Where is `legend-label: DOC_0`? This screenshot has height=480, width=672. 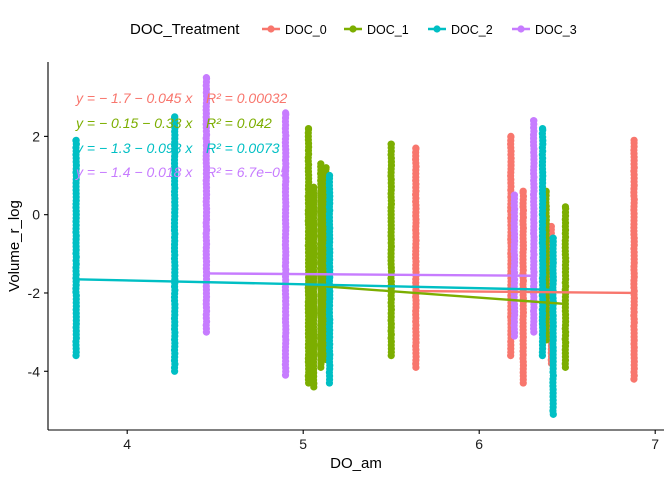
legend-label: DOC_0 is located at coordinates (306, 30).